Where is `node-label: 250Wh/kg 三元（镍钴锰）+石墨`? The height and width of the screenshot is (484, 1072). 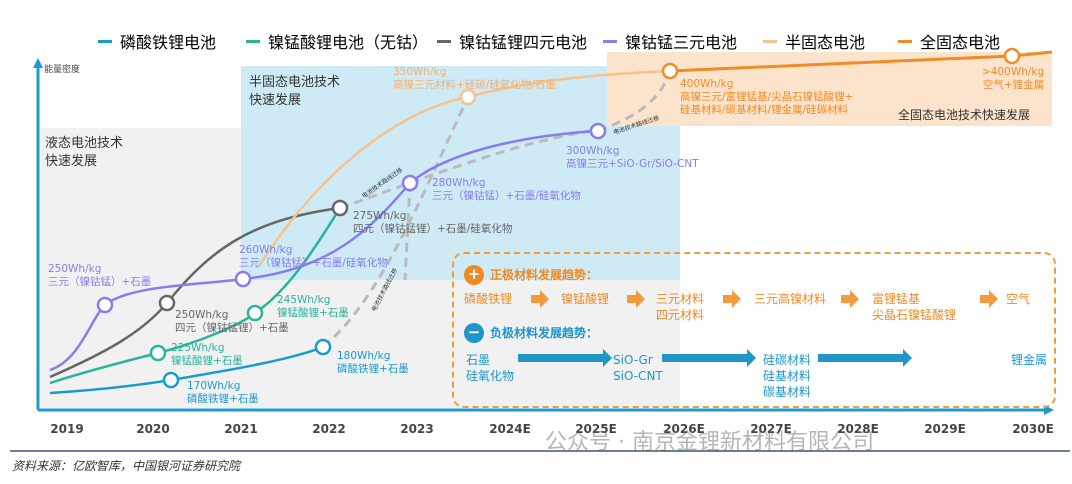
node-label: 250Wh/kg 三元（镍钴锰）+石墨 is located at coordinates (100, 275).